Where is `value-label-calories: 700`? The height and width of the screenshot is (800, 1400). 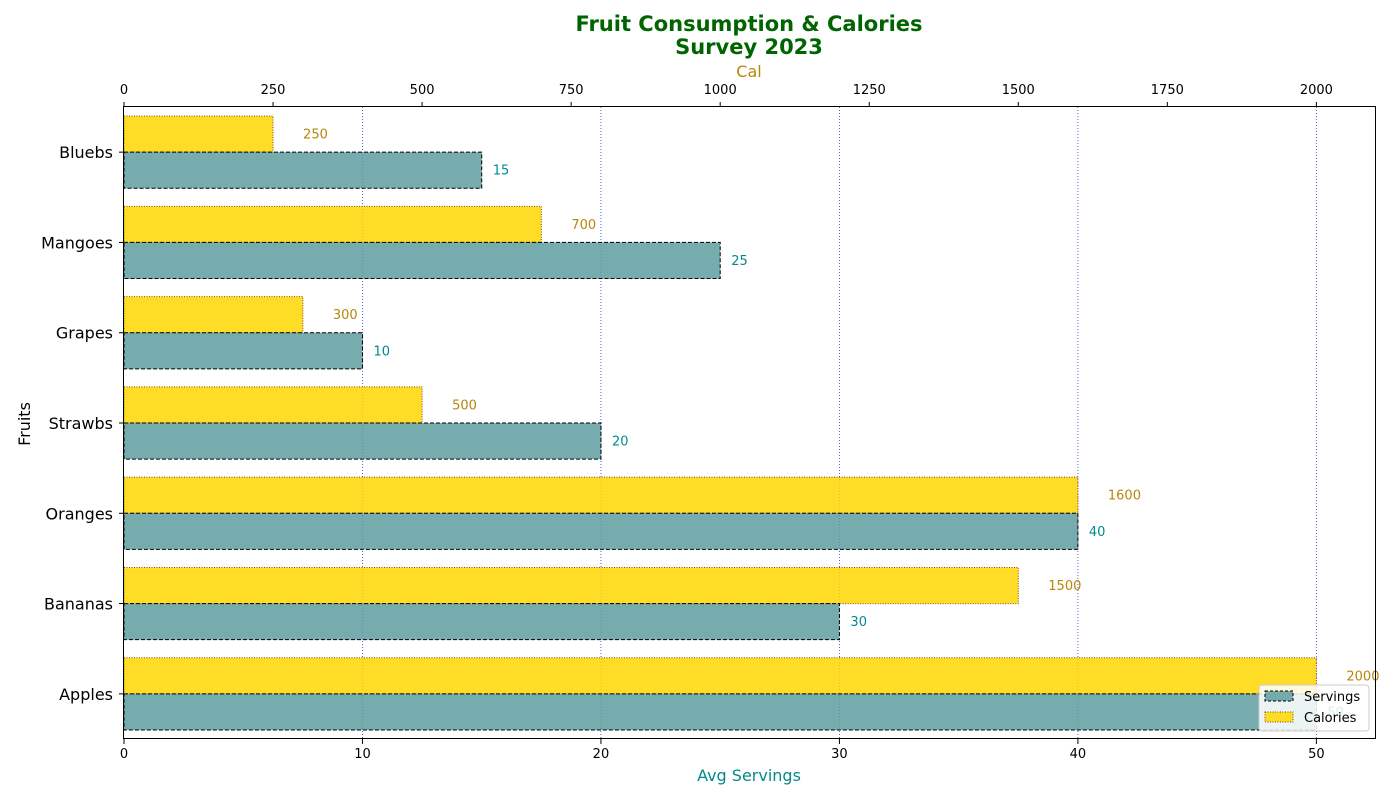 value-label-calories: 700 is located at coordinates (583, 225).